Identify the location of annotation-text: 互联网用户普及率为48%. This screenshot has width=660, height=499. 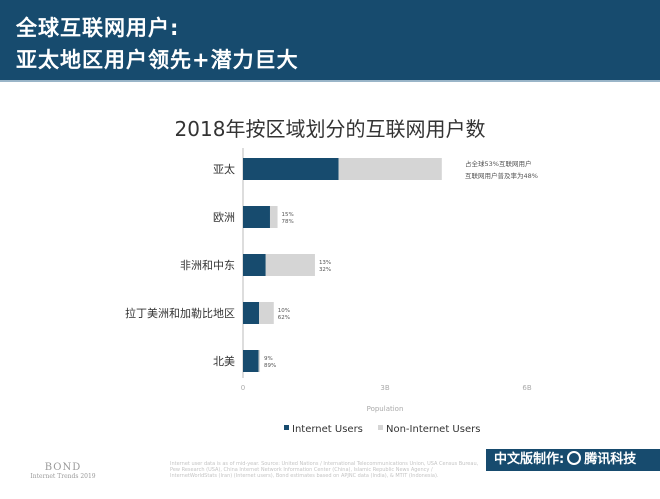
(501, 175).